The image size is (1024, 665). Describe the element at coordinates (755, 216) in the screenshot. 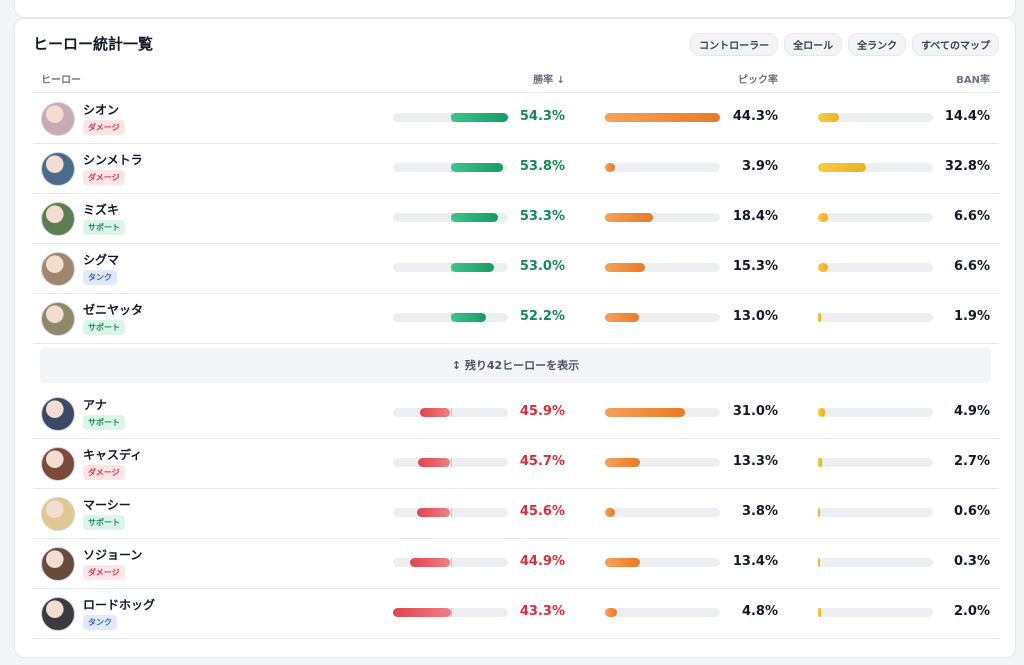

I see `pick-rate: 18.4%` at that location.